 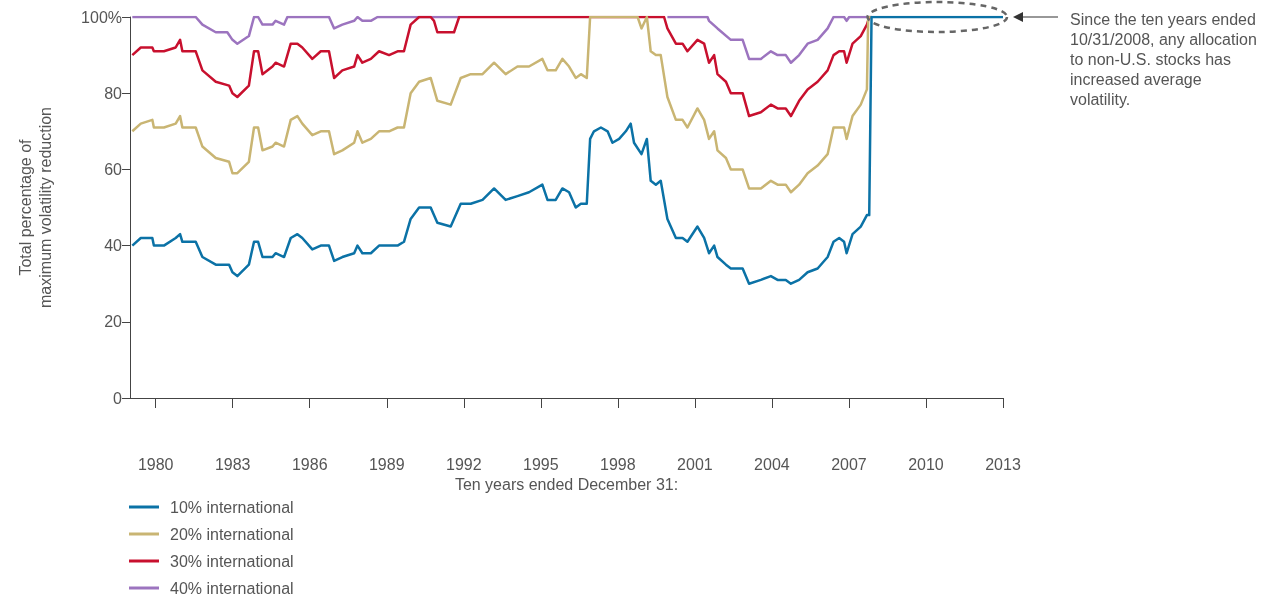 What do you see at coordinates (386, 464) in the screenshot?
I see `x-tick-label: 1989` at bounding box center [386, 464].